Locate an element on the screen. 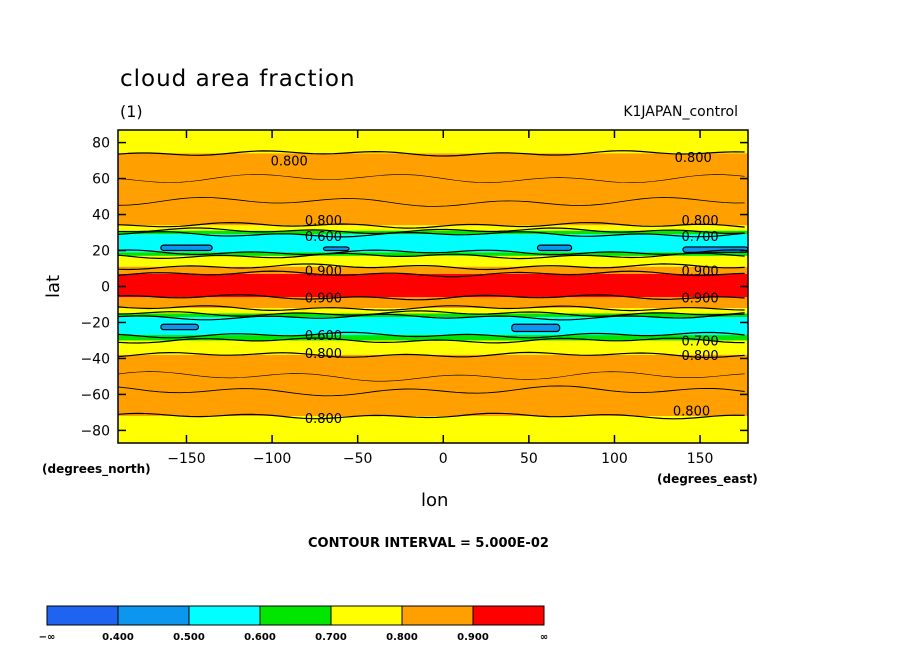 This screenshot has height=654, width=904. y-tick-label-6: −40 is located at coordinates (95, 359).